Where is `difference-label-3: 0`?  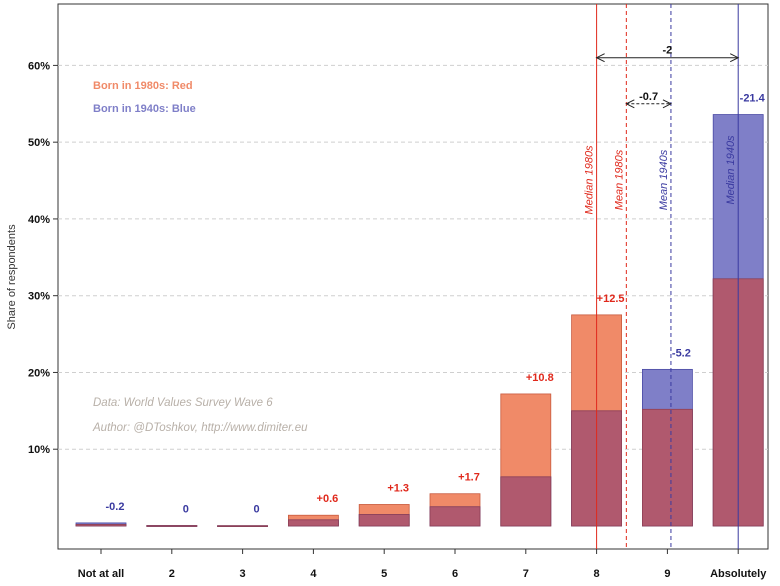 difference-label-3: 0 is located at coordinates (257, 510).